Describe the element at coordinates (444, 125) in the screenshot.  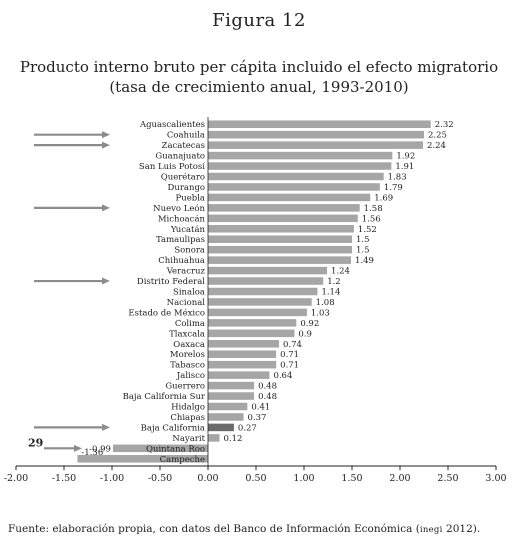
I see `value-label-aguascalientes: 2.32` at that location.